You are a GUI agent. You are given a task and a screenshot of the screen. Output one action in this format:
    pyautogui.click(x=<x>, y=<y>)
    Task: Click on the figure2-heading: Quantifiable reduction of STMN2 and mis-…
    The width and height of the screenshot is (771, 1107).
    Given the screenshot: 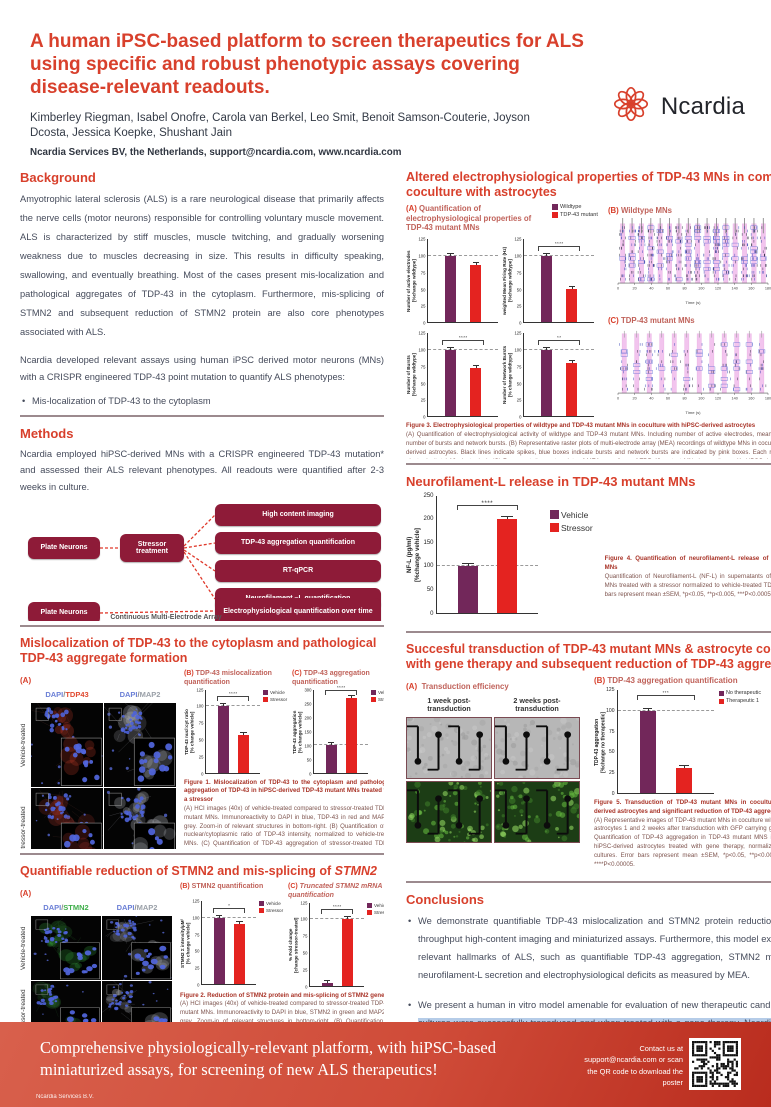 What is the action you would take?
    pyautogui.click(x=198, y=871)
    